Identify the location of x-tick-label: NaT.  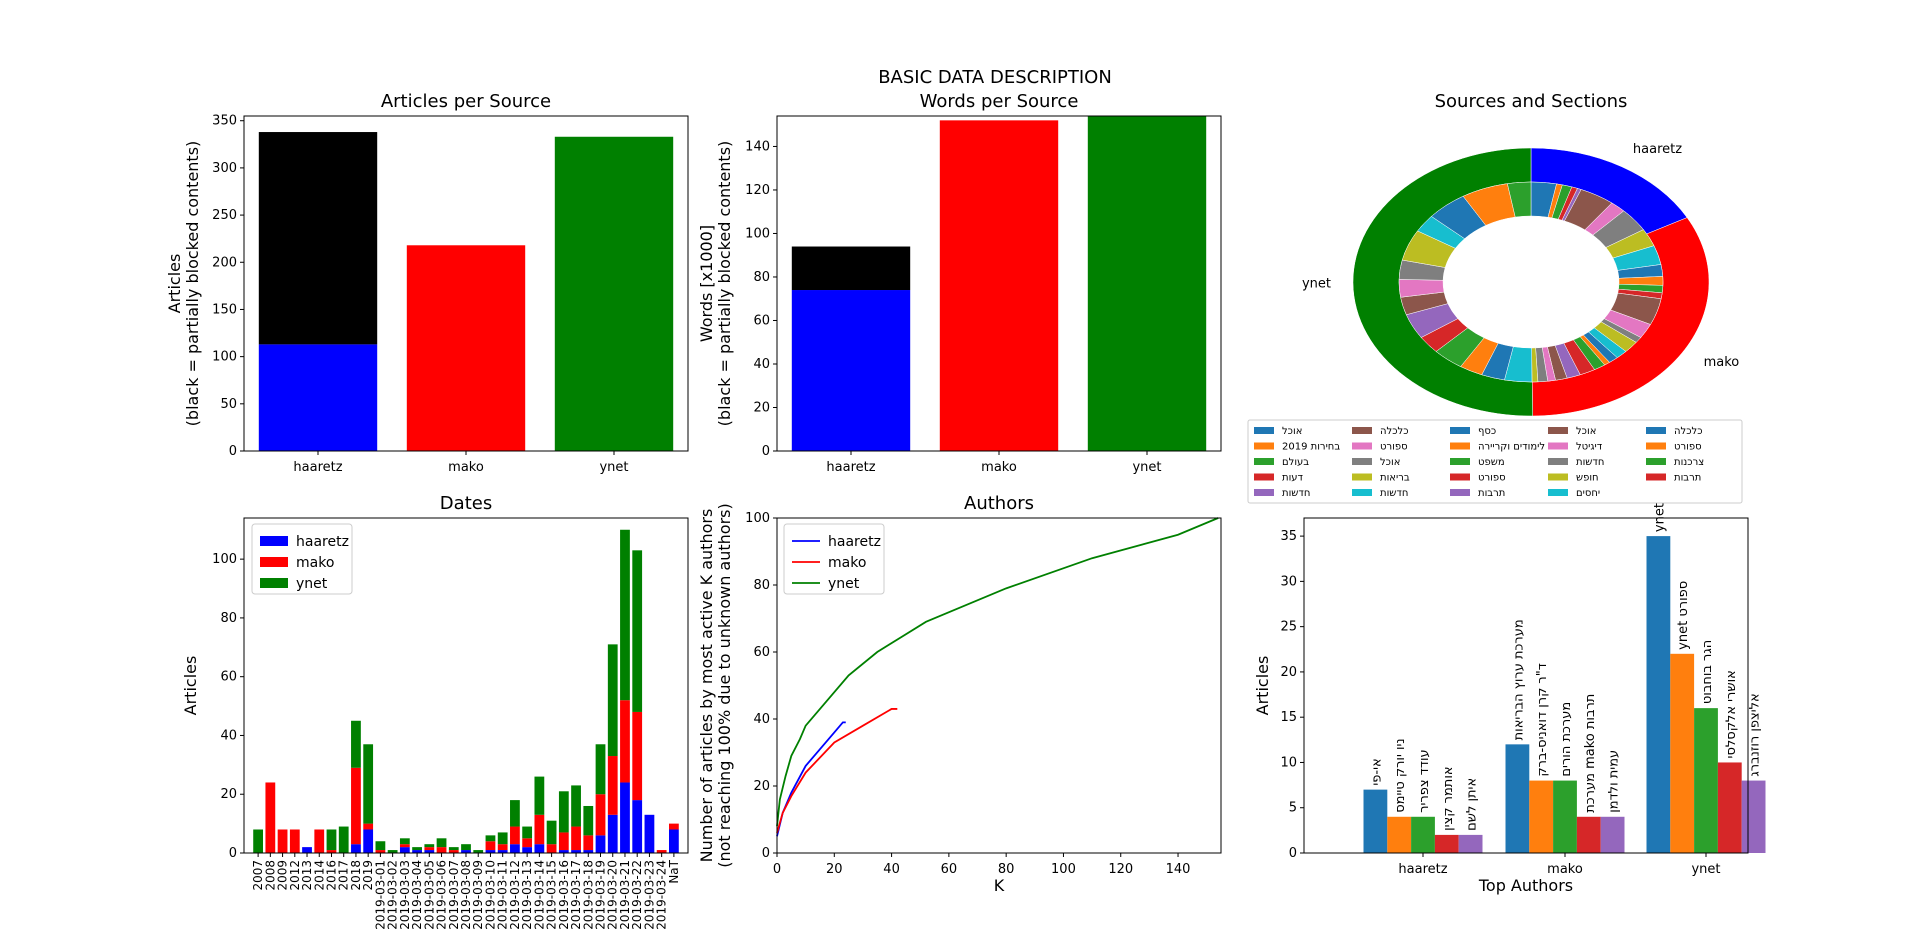
(674, 871).